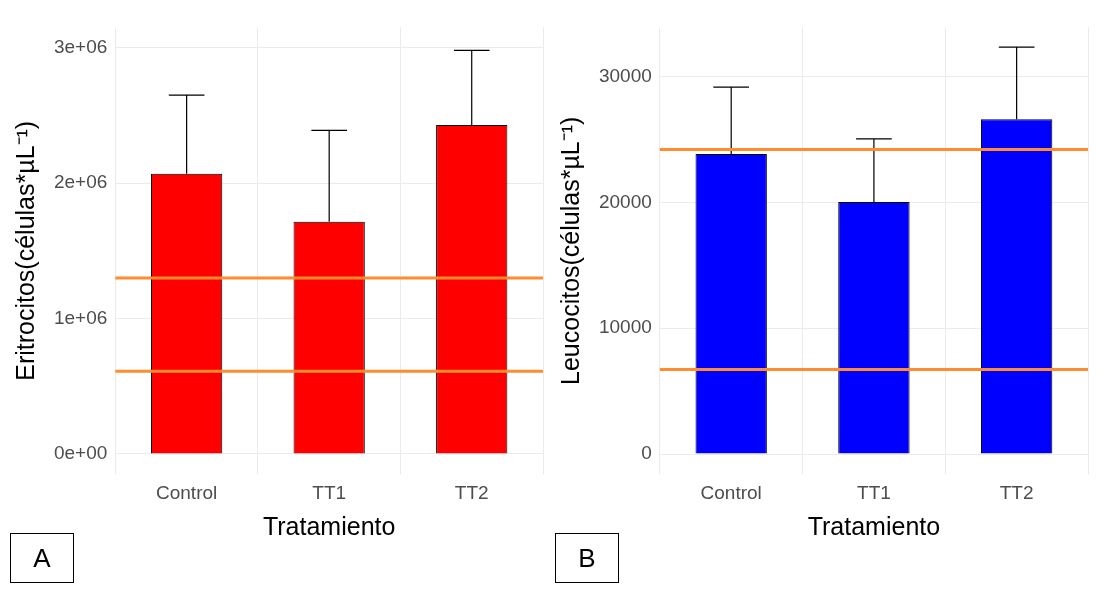  What do you see at coordinates (42, 558) in the screenshot?
I see `text: A` at bounding box center [42, 558].